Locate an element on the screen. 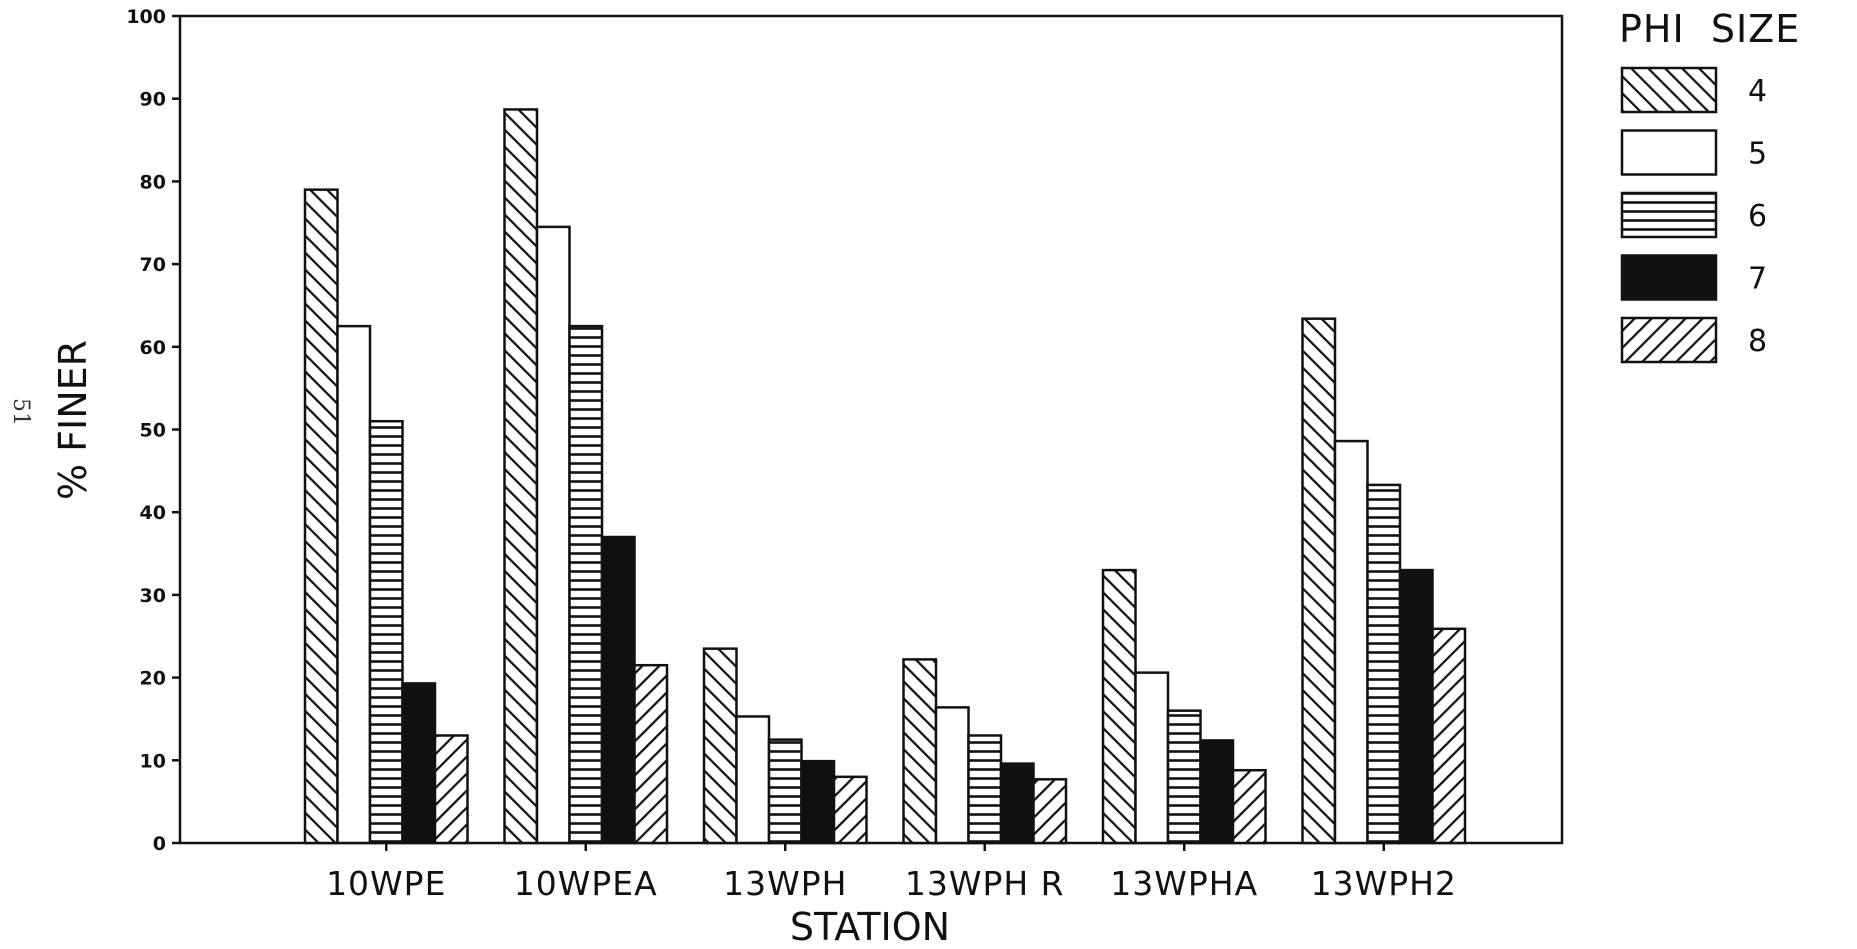 The height and width of the screenshot is (949, 1857). y-tick-label: 50 is located at coordinates (153, 431).